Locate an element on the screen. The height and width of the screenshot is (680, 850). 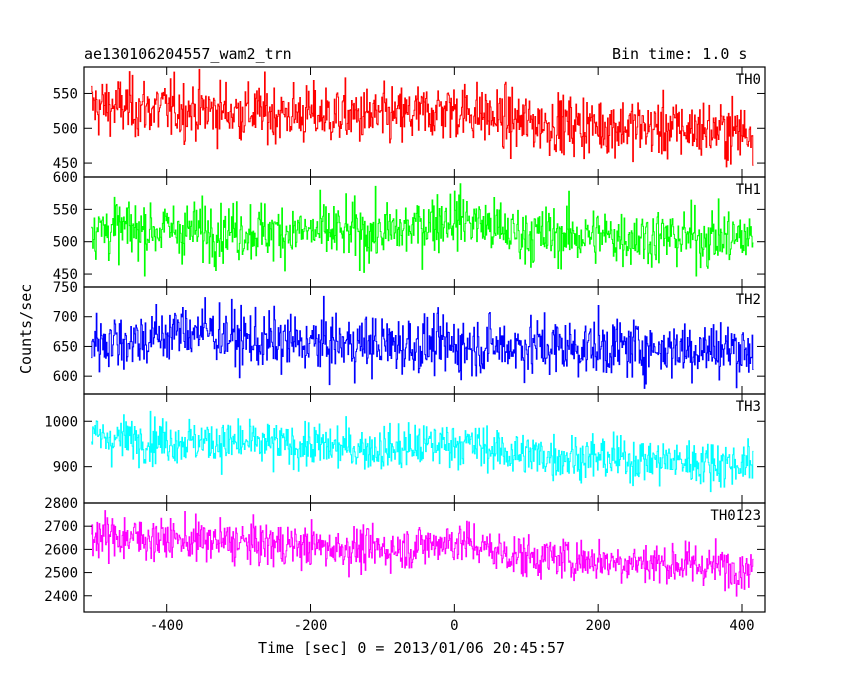
x-tick-label: 400 is located at coordinates (741, 626).